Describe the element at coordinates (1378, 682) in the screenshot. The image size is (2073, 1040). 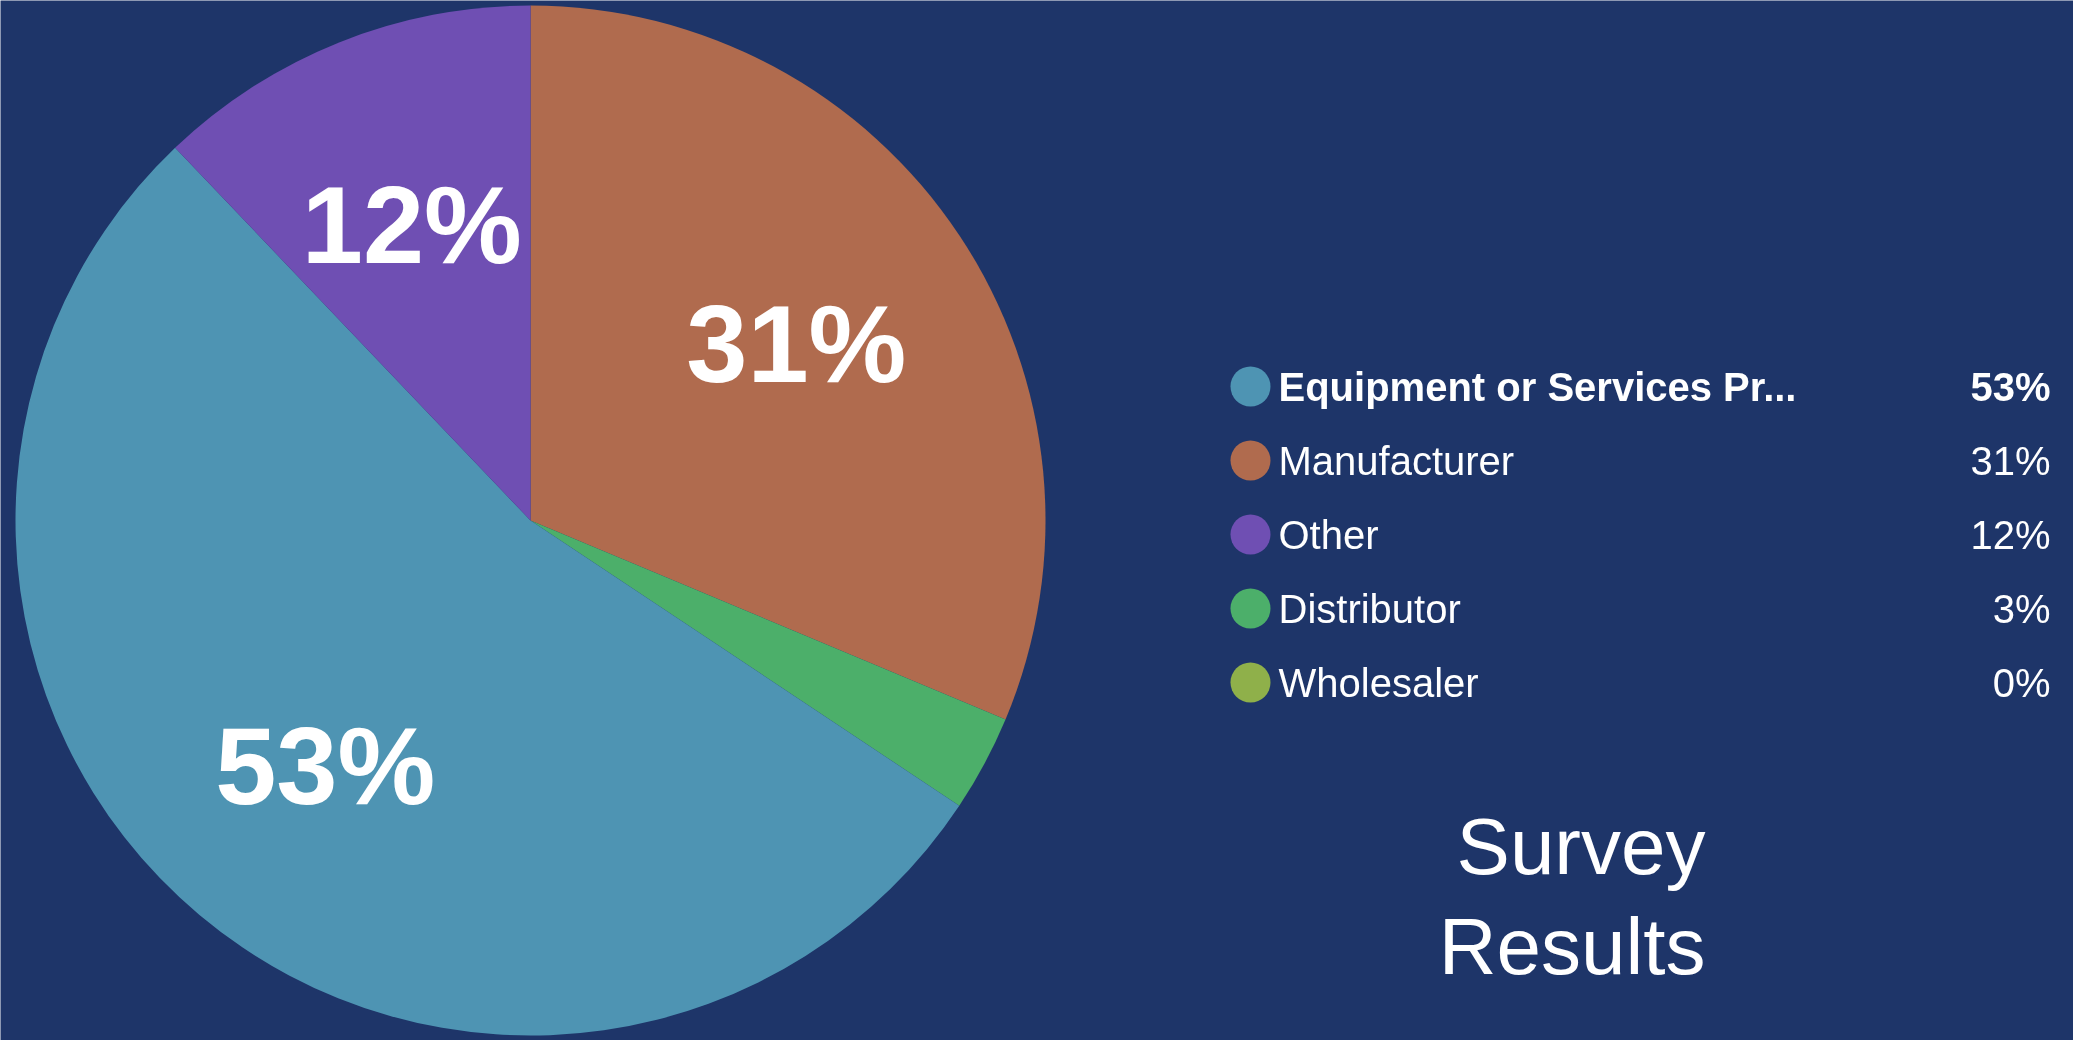
I see `legend-label: Wholesaler` at that location.